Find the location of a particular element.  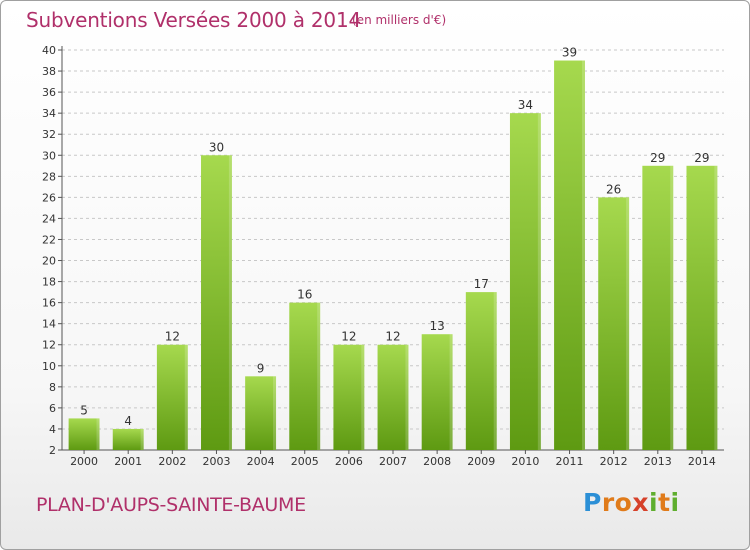

bar-2007 is located at coordinates (393, 397).